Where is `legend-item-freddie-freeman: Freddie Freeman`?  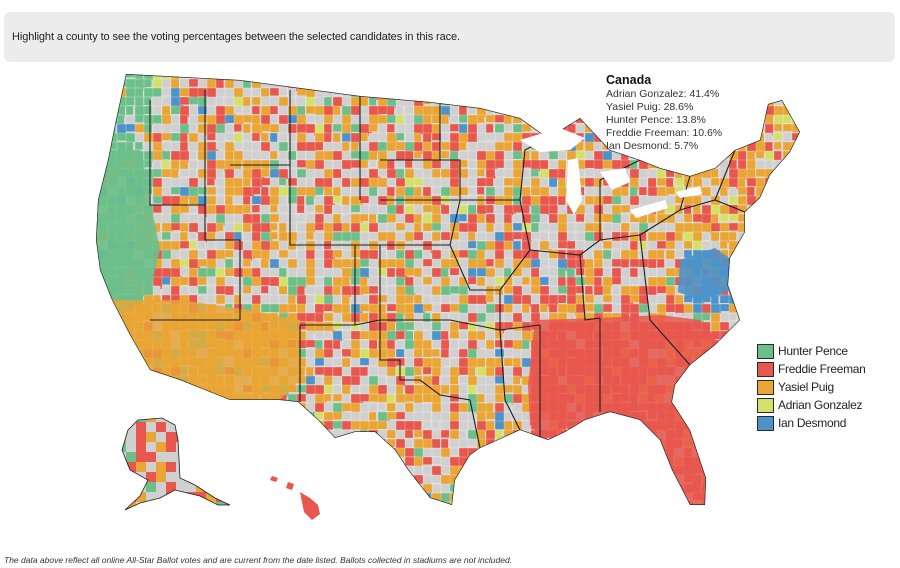
legend-item-freddie-freeman: Freddie Freeman is located at coordinates (827, 369).